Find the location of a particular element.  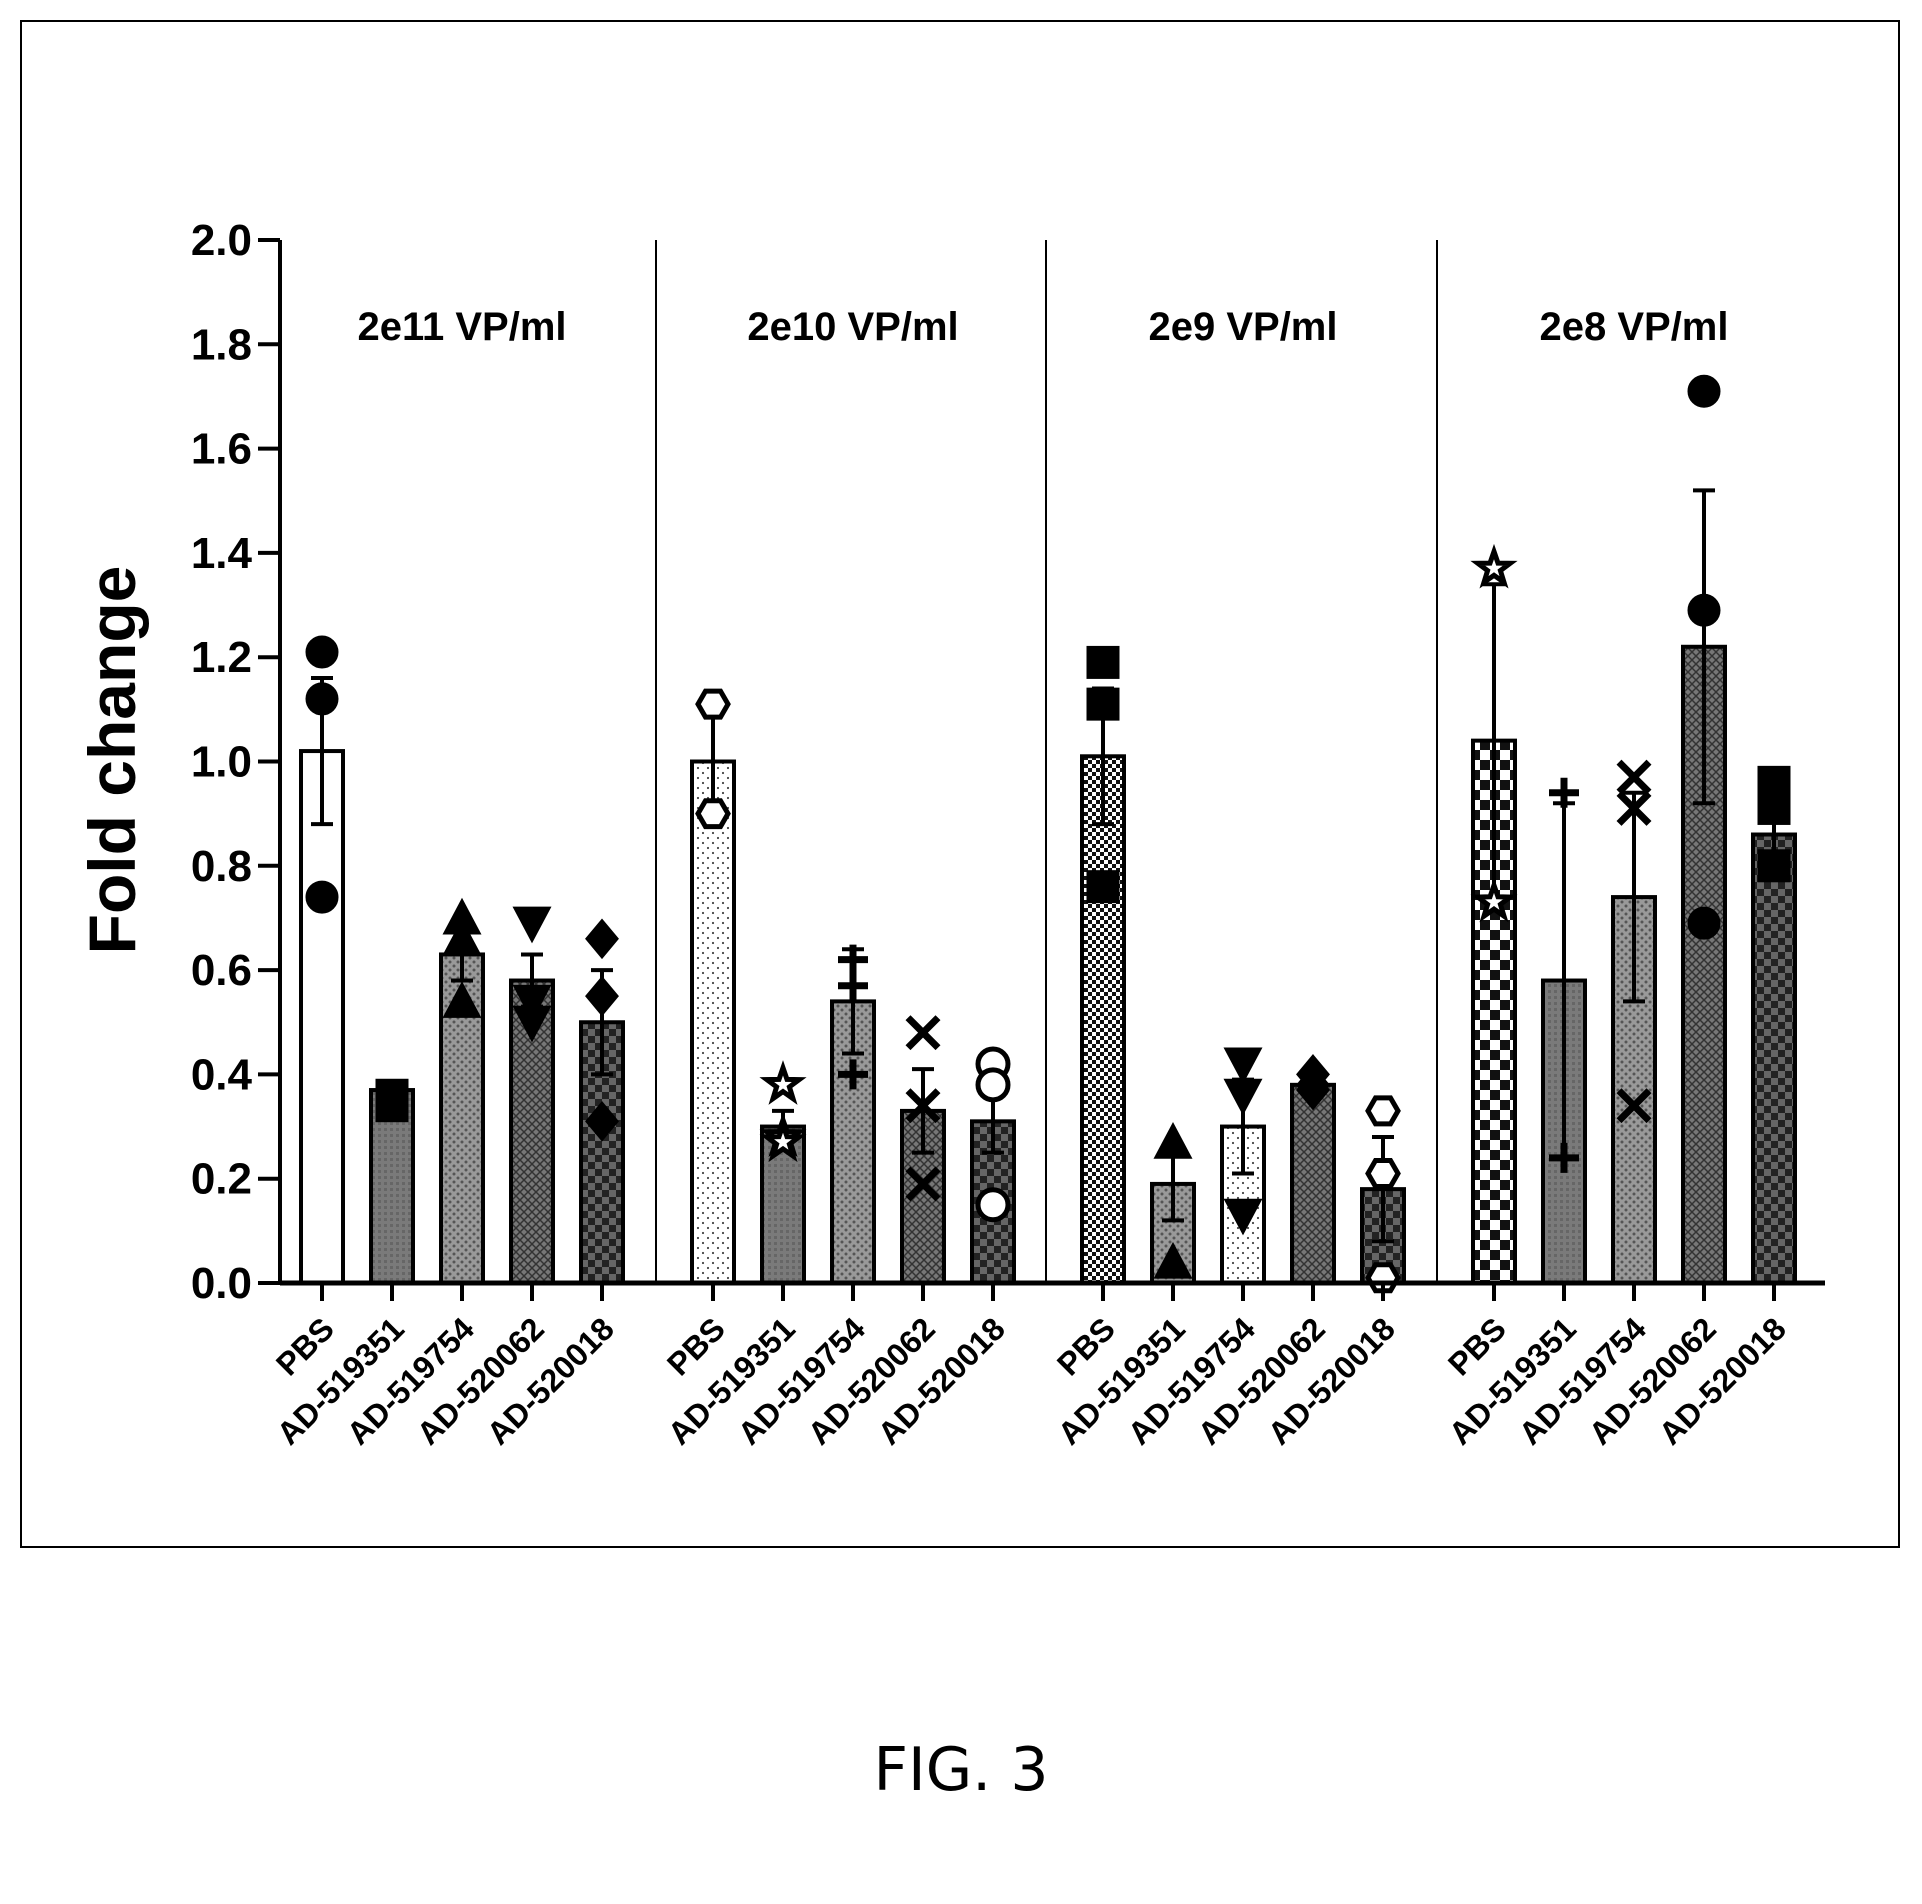

y-tick-label: 0.4 is located at coordinates (222, 1074).